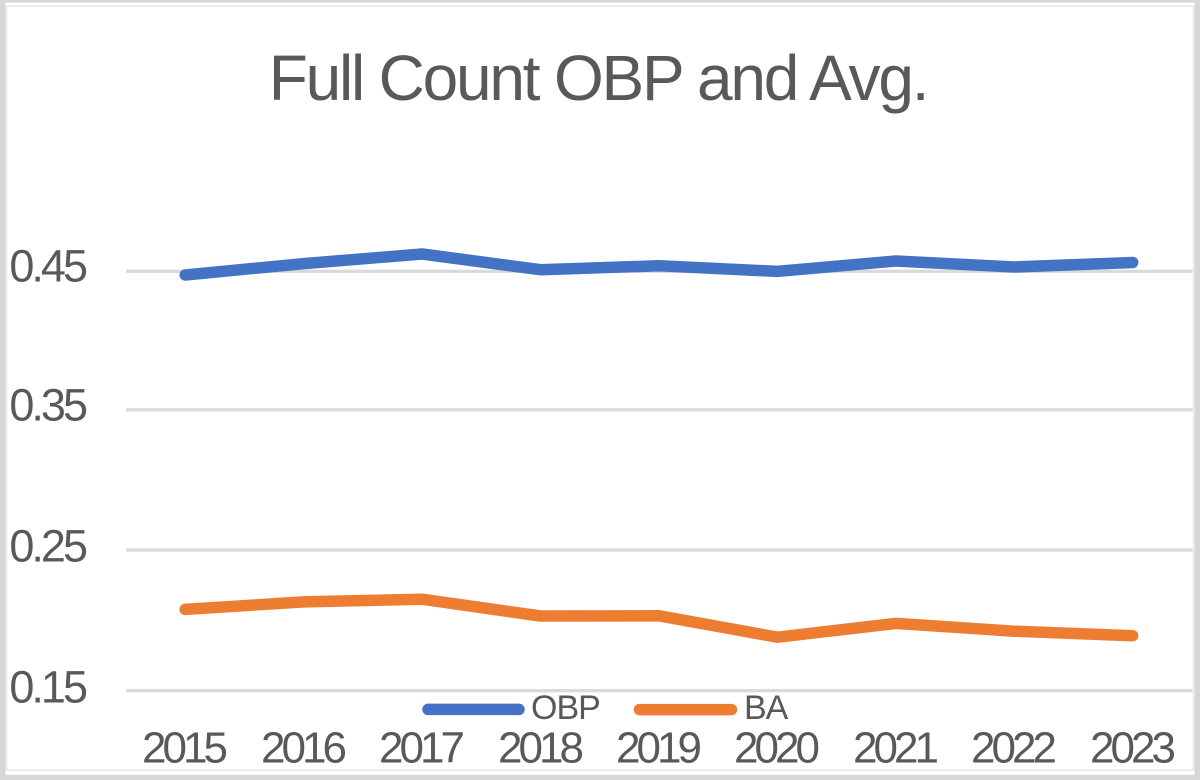 The width and height of the screenshot is (1200, 780). Describe the element at coordinates (48, 266) in the screenshot. I see `svg-text: 0.45` at that location.